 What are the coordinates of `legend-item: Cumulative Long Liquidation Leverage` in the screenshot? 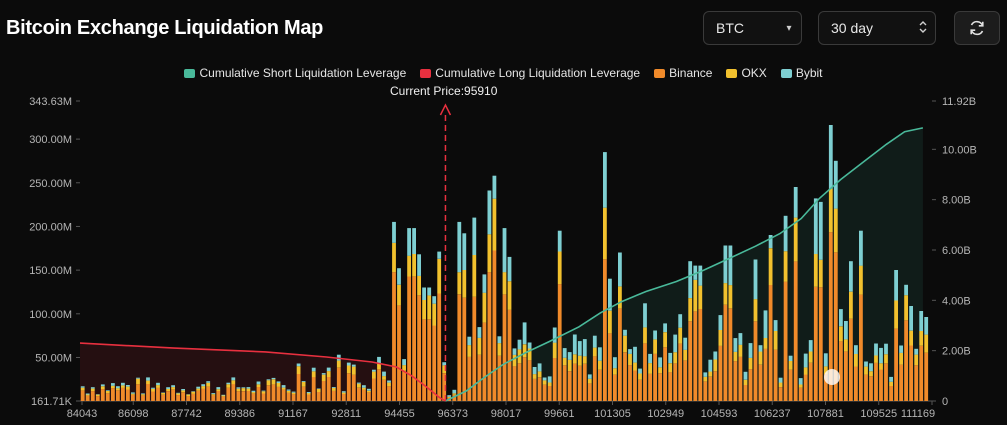 It's located at (530, 73).